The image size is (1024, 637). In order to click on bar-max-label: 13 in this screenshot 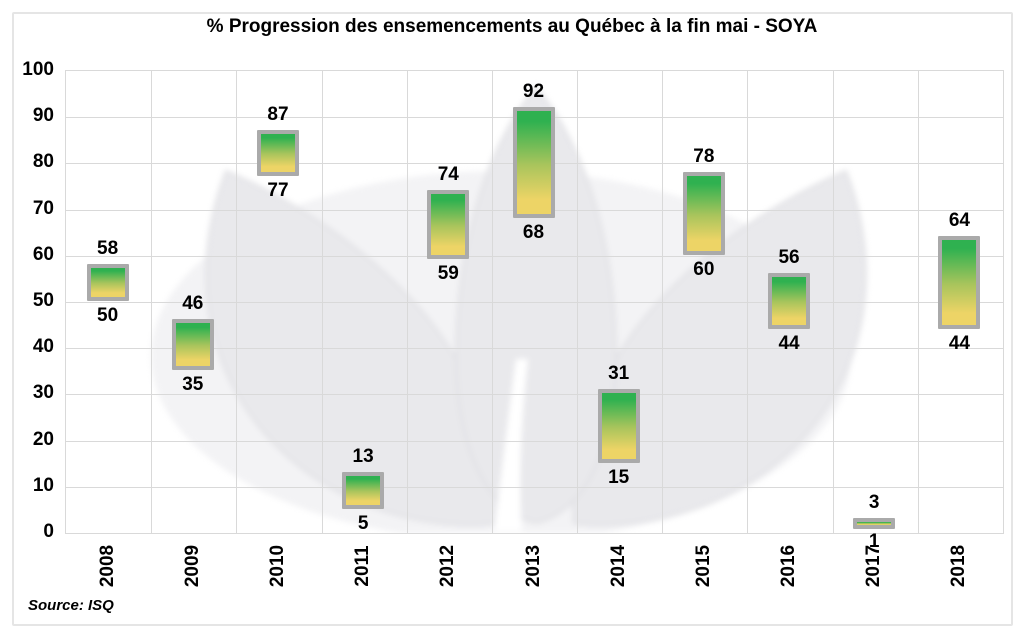, I will do `click(363, 456)`.